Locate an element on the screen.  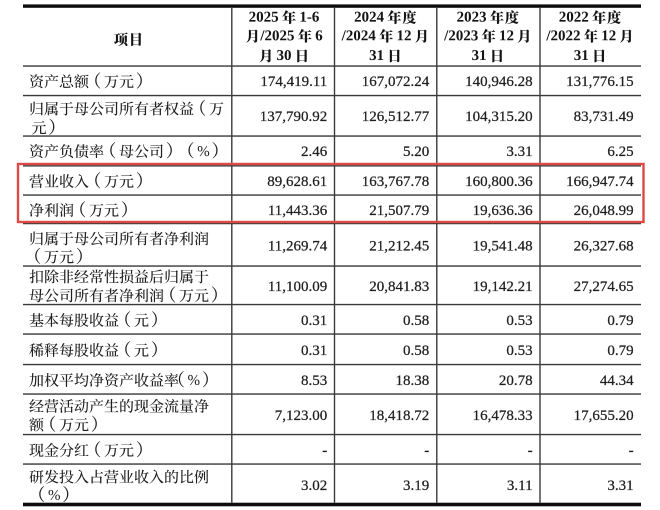
svg-text: 7,123.00 is located at coordinates (301, 416).